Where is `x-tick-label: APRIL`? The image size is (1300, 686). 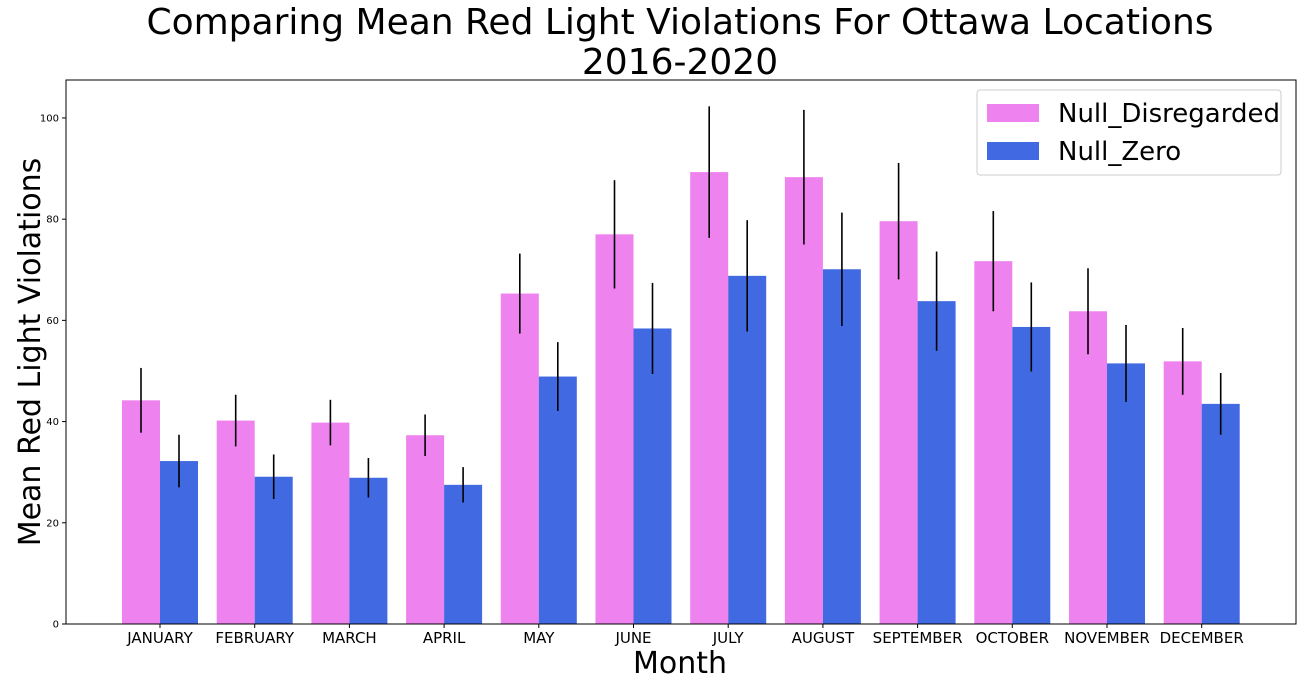
x-tick-label: APRIL is located at coordinates (444, 638).